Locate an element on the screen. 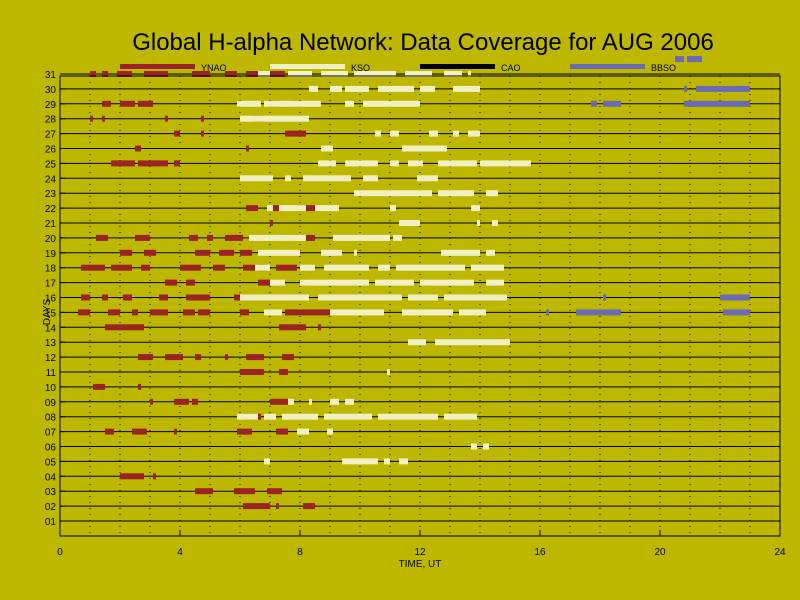  y-tick-label: 10 is located at coordinates (51, 388).